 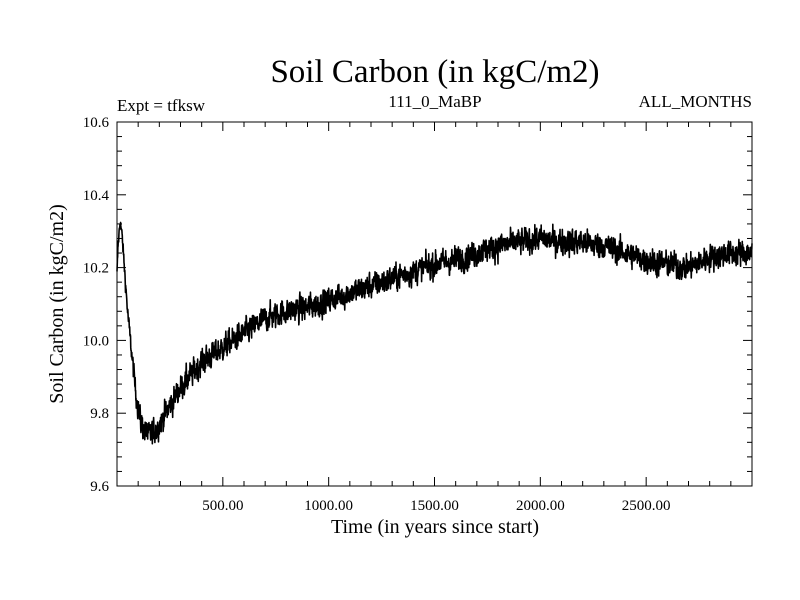 I want to click on y-axis-label: Soil Carbon (in kgC/m2), so click(x=57, y=303).